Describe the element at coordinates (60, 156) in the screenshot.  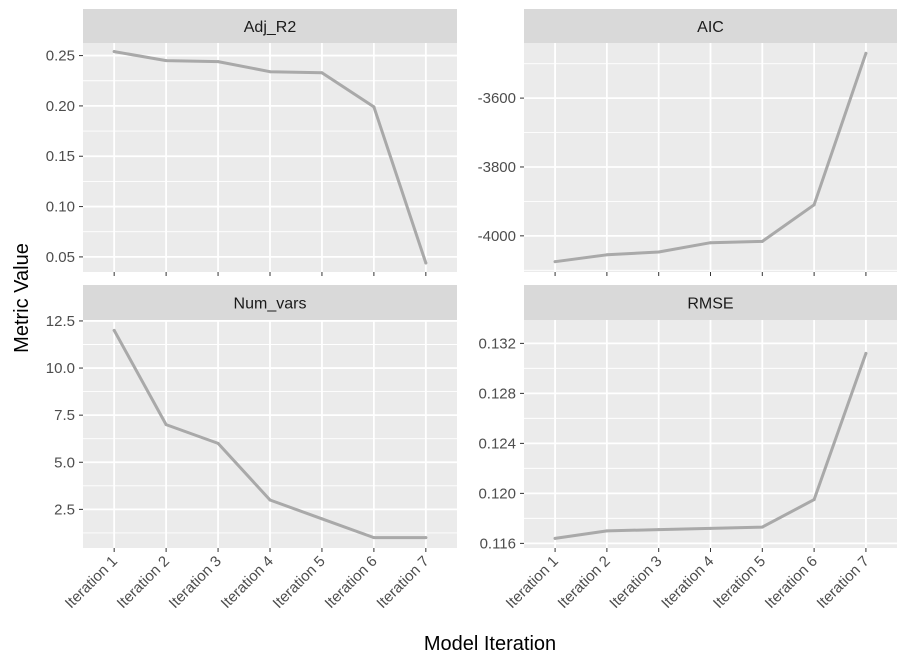
I see `y-tick-label: 0.15` at that location.